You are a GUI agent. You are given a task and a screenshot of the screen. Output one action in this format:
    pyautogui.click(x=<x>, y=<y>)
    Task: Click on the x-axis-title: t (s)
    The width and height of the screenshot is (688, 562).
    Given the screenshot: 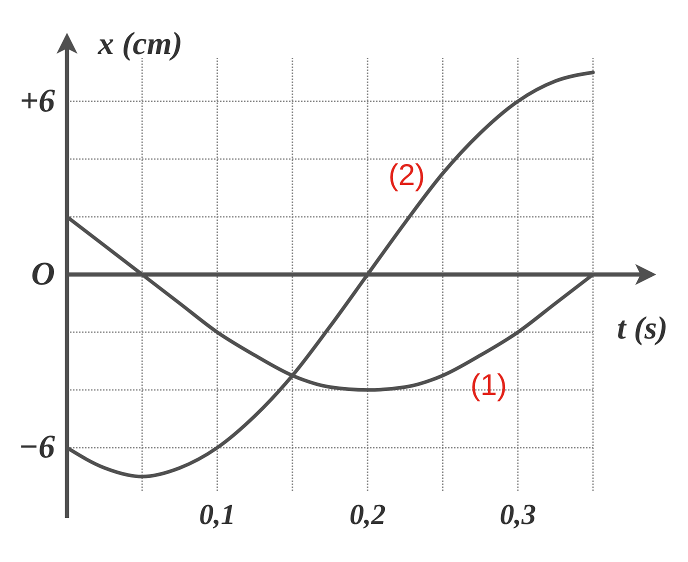 What is the action you would take?
    pyautogui.click(x=642, y=328)
    